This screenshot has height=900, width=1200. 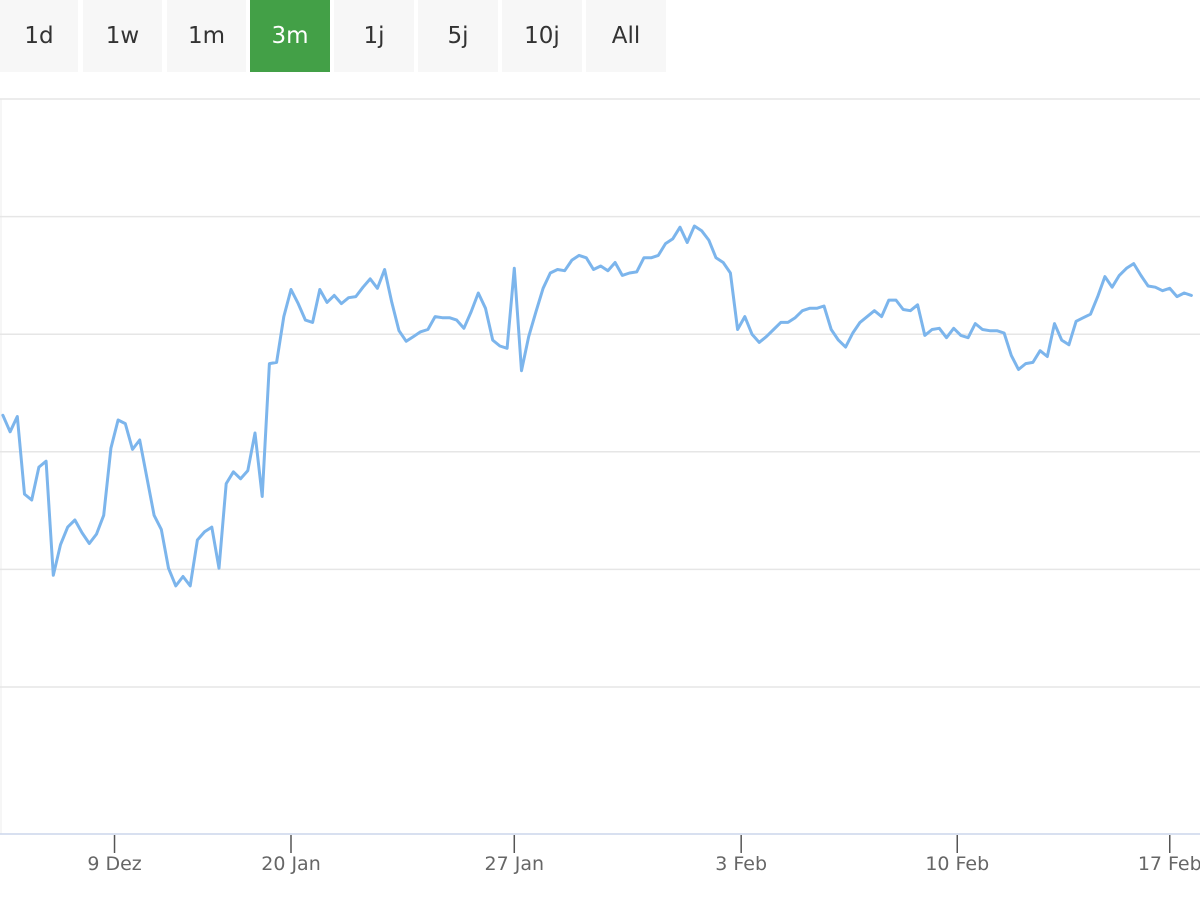 What do you see at coordinates (122, 36) in the screenshot?
I see `range-button: 1w` at bounding box center [122, 36].